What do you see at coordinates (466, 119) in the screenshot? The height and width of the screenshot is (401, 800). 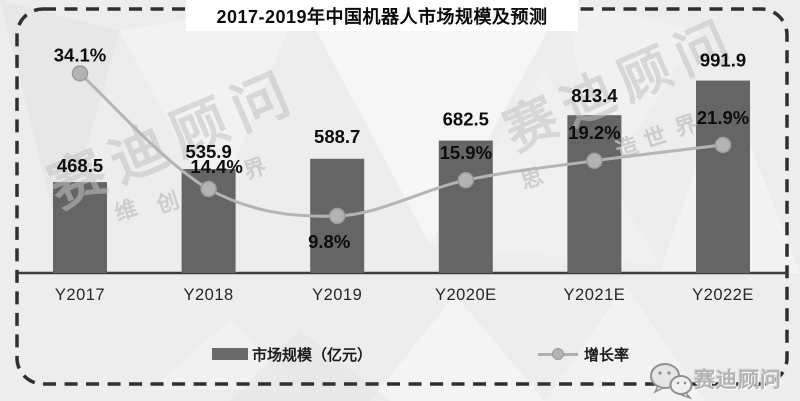 I see `value-label-Y2020E: 682.5` at bounding box center [466, 119].